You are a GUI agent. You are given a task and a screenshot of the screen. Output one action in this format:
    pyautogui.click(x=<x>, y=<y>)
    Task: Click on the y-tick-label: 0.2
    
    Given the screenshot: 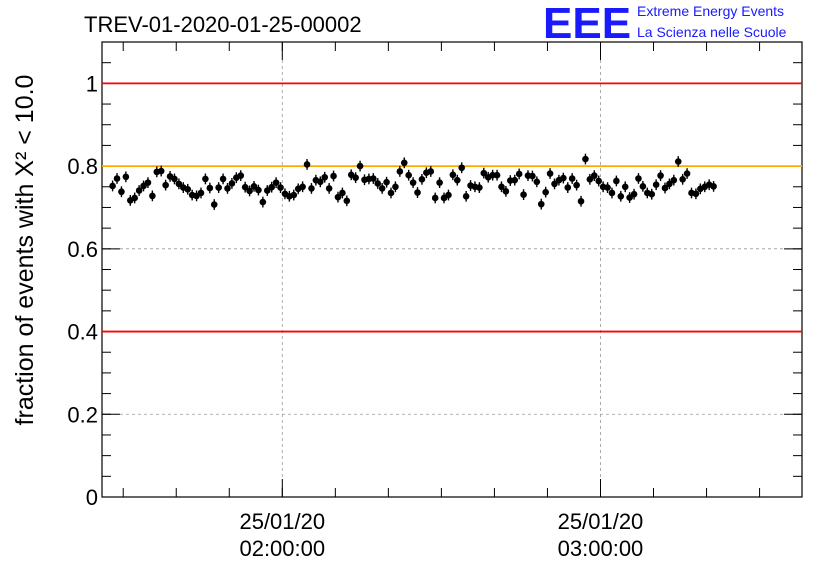 What is the action you would take?
    pyautogui.click(x=82, y=414)
    